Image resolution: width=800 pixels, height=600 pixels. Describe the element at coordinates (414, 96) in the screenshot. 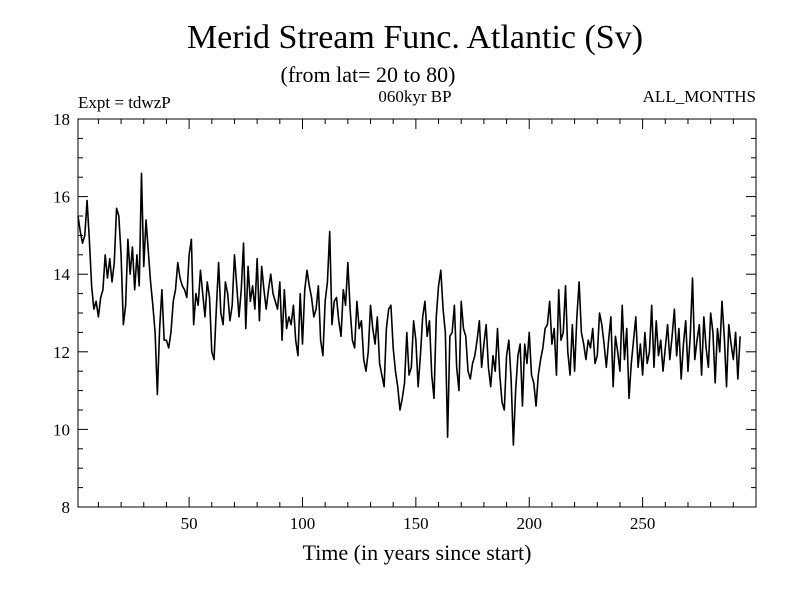

I see `period-label: 060kyr BP` at that location.